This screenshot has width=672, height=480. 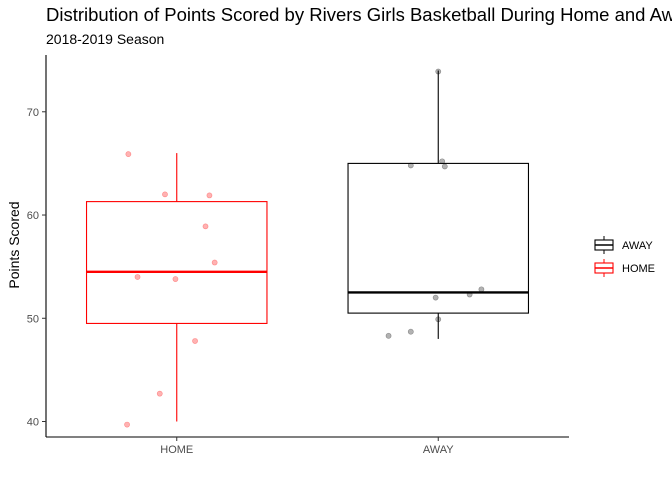 What do you see at coordinates (33, 423) in the screenshot?
I see `y-tick-label: 40` at bounding box center [33, 423].